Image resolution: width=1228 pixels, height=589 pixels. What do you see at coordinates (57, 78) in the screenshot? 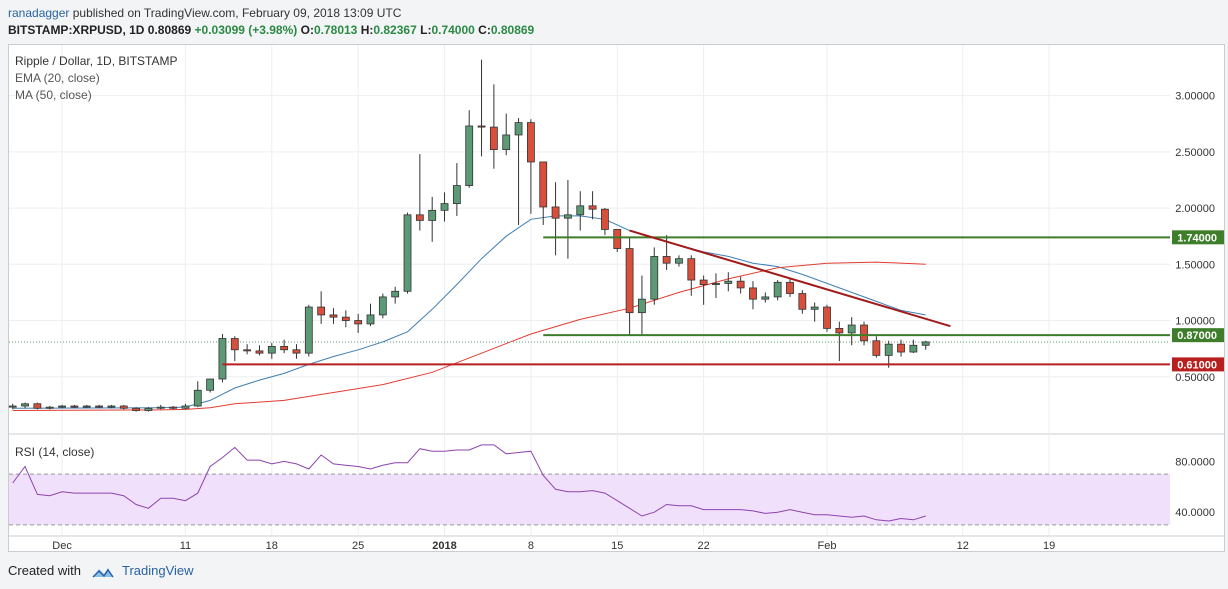
I see `ema-legend: EMA (20, close)` at bounding box center [57, 78].